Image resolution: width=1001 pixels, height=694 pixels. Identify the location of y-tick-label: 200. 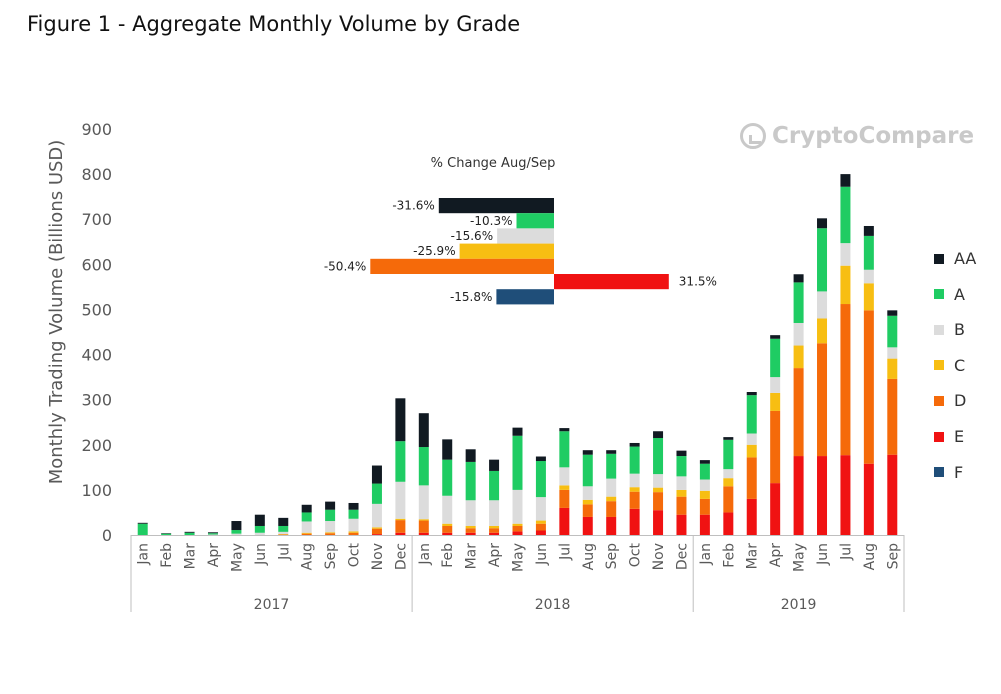
(96, 445).